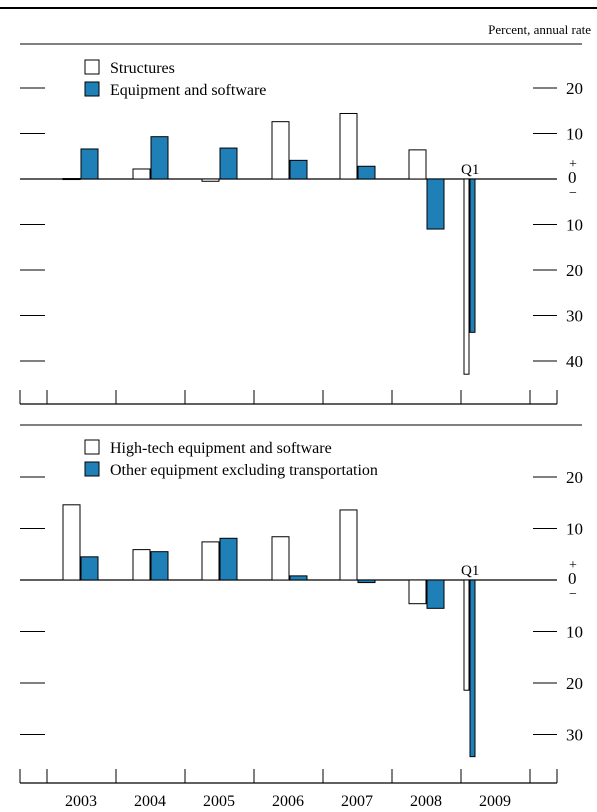 The height and width of the screenshot is (812, 597). Describe the element at coordinates (539, 29) in the screenshot. I see `units-label: Percent, annual rate` at that location.